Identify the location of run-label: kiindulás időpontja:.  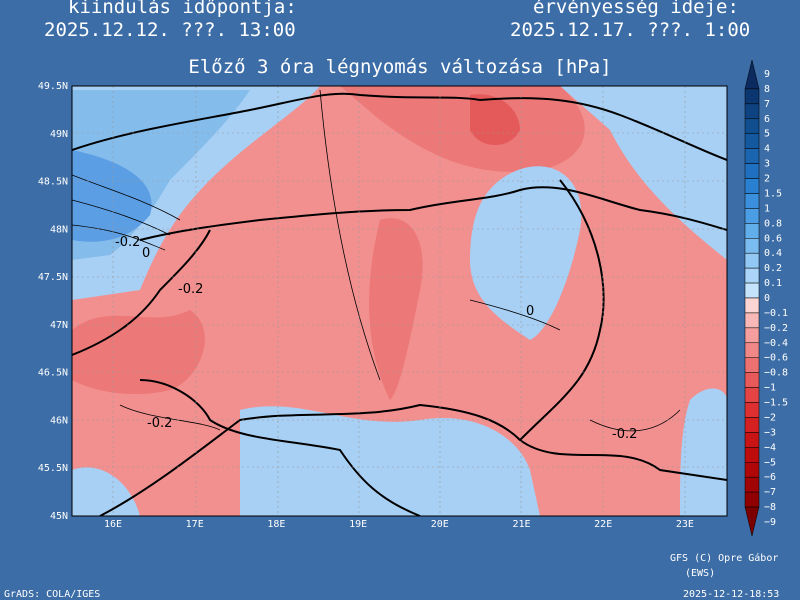
(182, 9).